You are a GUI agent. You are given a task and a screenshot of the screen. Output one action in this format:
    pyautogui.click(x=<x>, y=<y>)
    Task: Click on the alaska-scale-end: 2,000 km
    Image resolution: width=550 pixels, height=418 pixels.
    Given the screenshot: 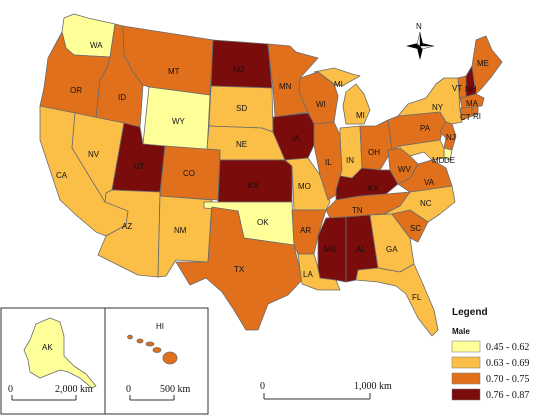 What is the action you would take?
    pyautogui.click(x=74, y=389)
    